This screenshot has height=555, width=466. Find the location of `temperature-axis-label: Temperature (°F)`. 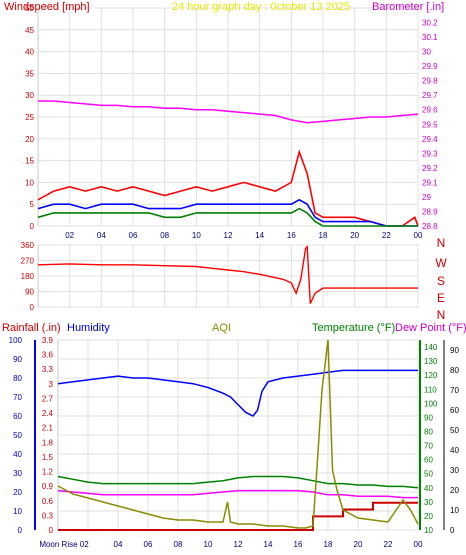

temperature-axis-label: Temperature (°F) is located at coordinates (353, 328).